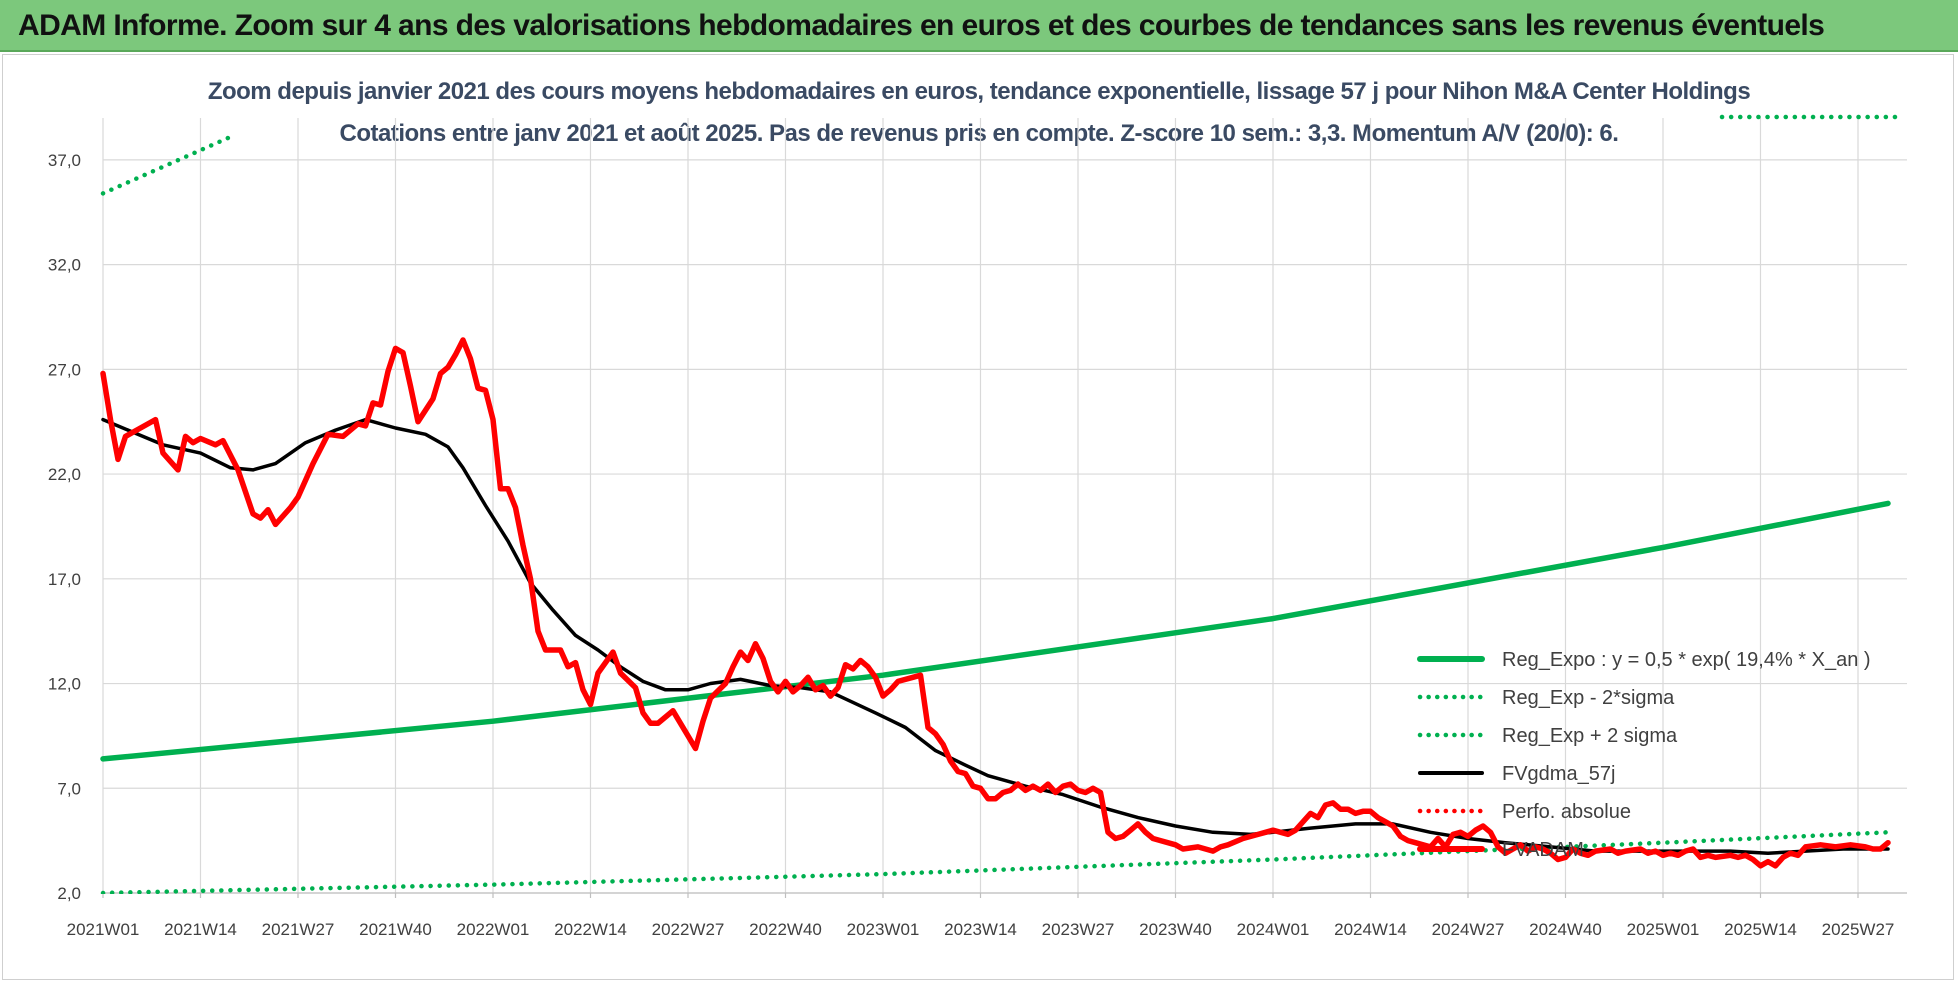  I want to click on x-tick-label: 2023W27, so click(1078, 929).